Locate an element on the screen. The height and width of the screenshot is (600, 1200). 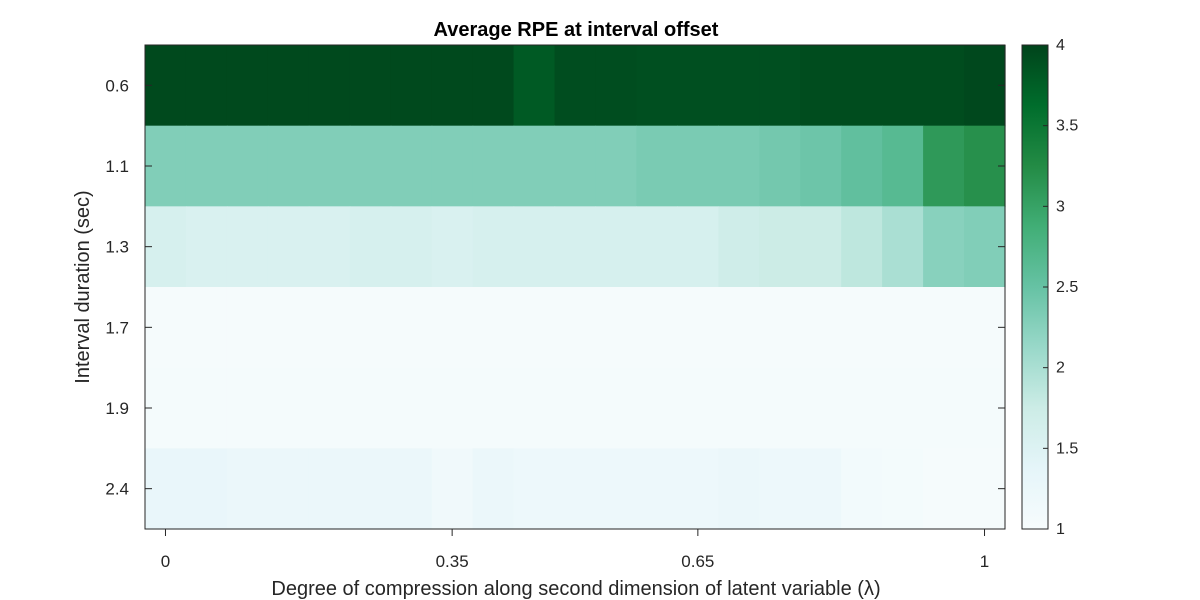
heatmap-cell-r4-c9 is located at coordinates (534, 408).